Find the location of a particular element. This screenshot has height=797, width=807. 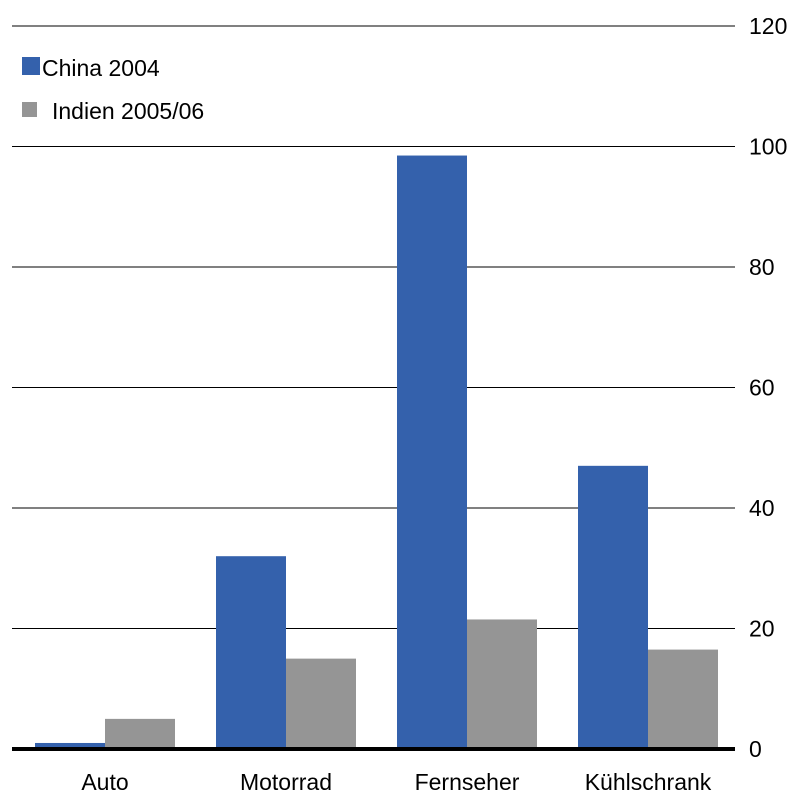

legend-label-indien: Indien 2005/06 is located at coordinates (128, 111).